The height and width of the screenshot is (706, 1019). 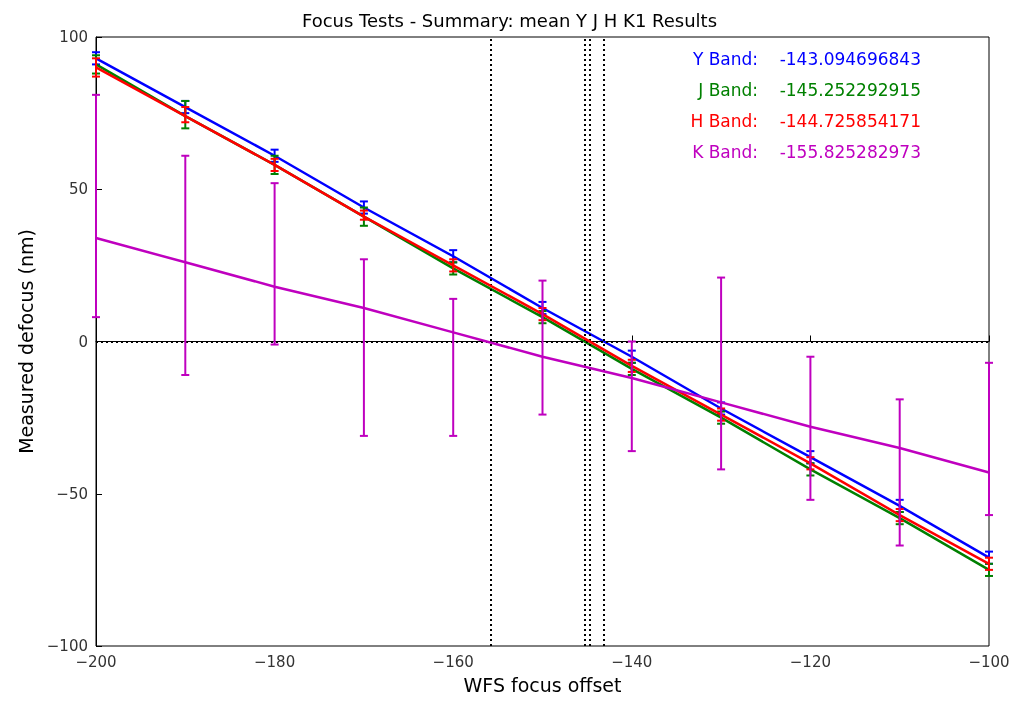 I want to click on annotation: Y Band: -143.094696843, so click(x=806, y=58).